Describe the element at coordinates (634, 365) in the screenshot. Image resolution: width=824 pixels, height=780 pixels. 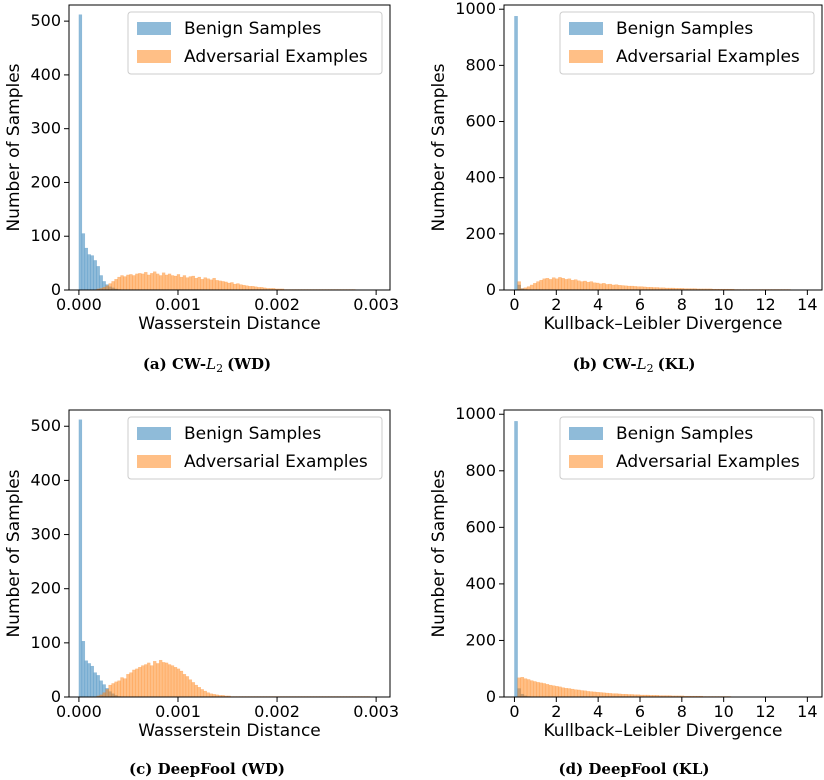
I see `panel-caption: (b) CW-L2 (KL)` at that location.